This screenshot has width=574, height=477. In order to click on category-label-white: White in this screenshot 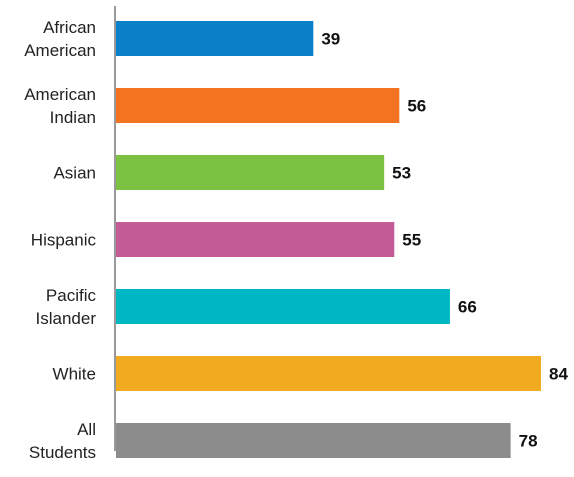, I will do `click(74, 374)`.